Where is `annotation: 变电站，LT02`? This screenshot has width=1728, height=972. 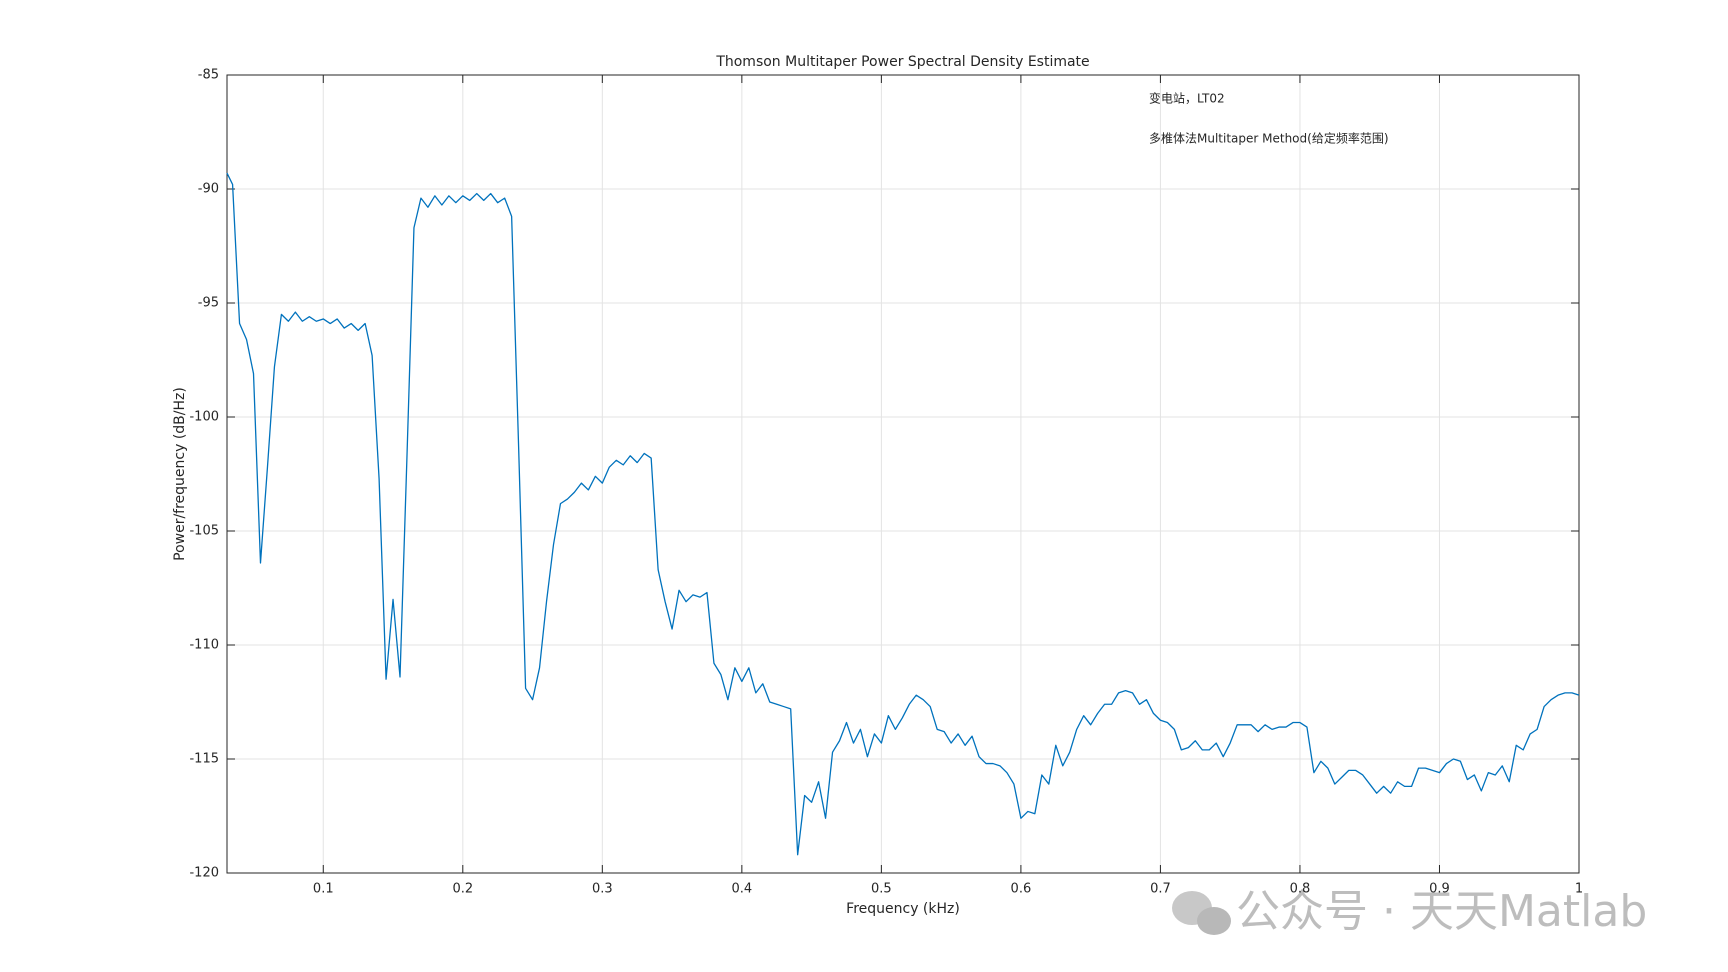 annotation: 变电站，LT02 is located at coordinates (1187, 98).